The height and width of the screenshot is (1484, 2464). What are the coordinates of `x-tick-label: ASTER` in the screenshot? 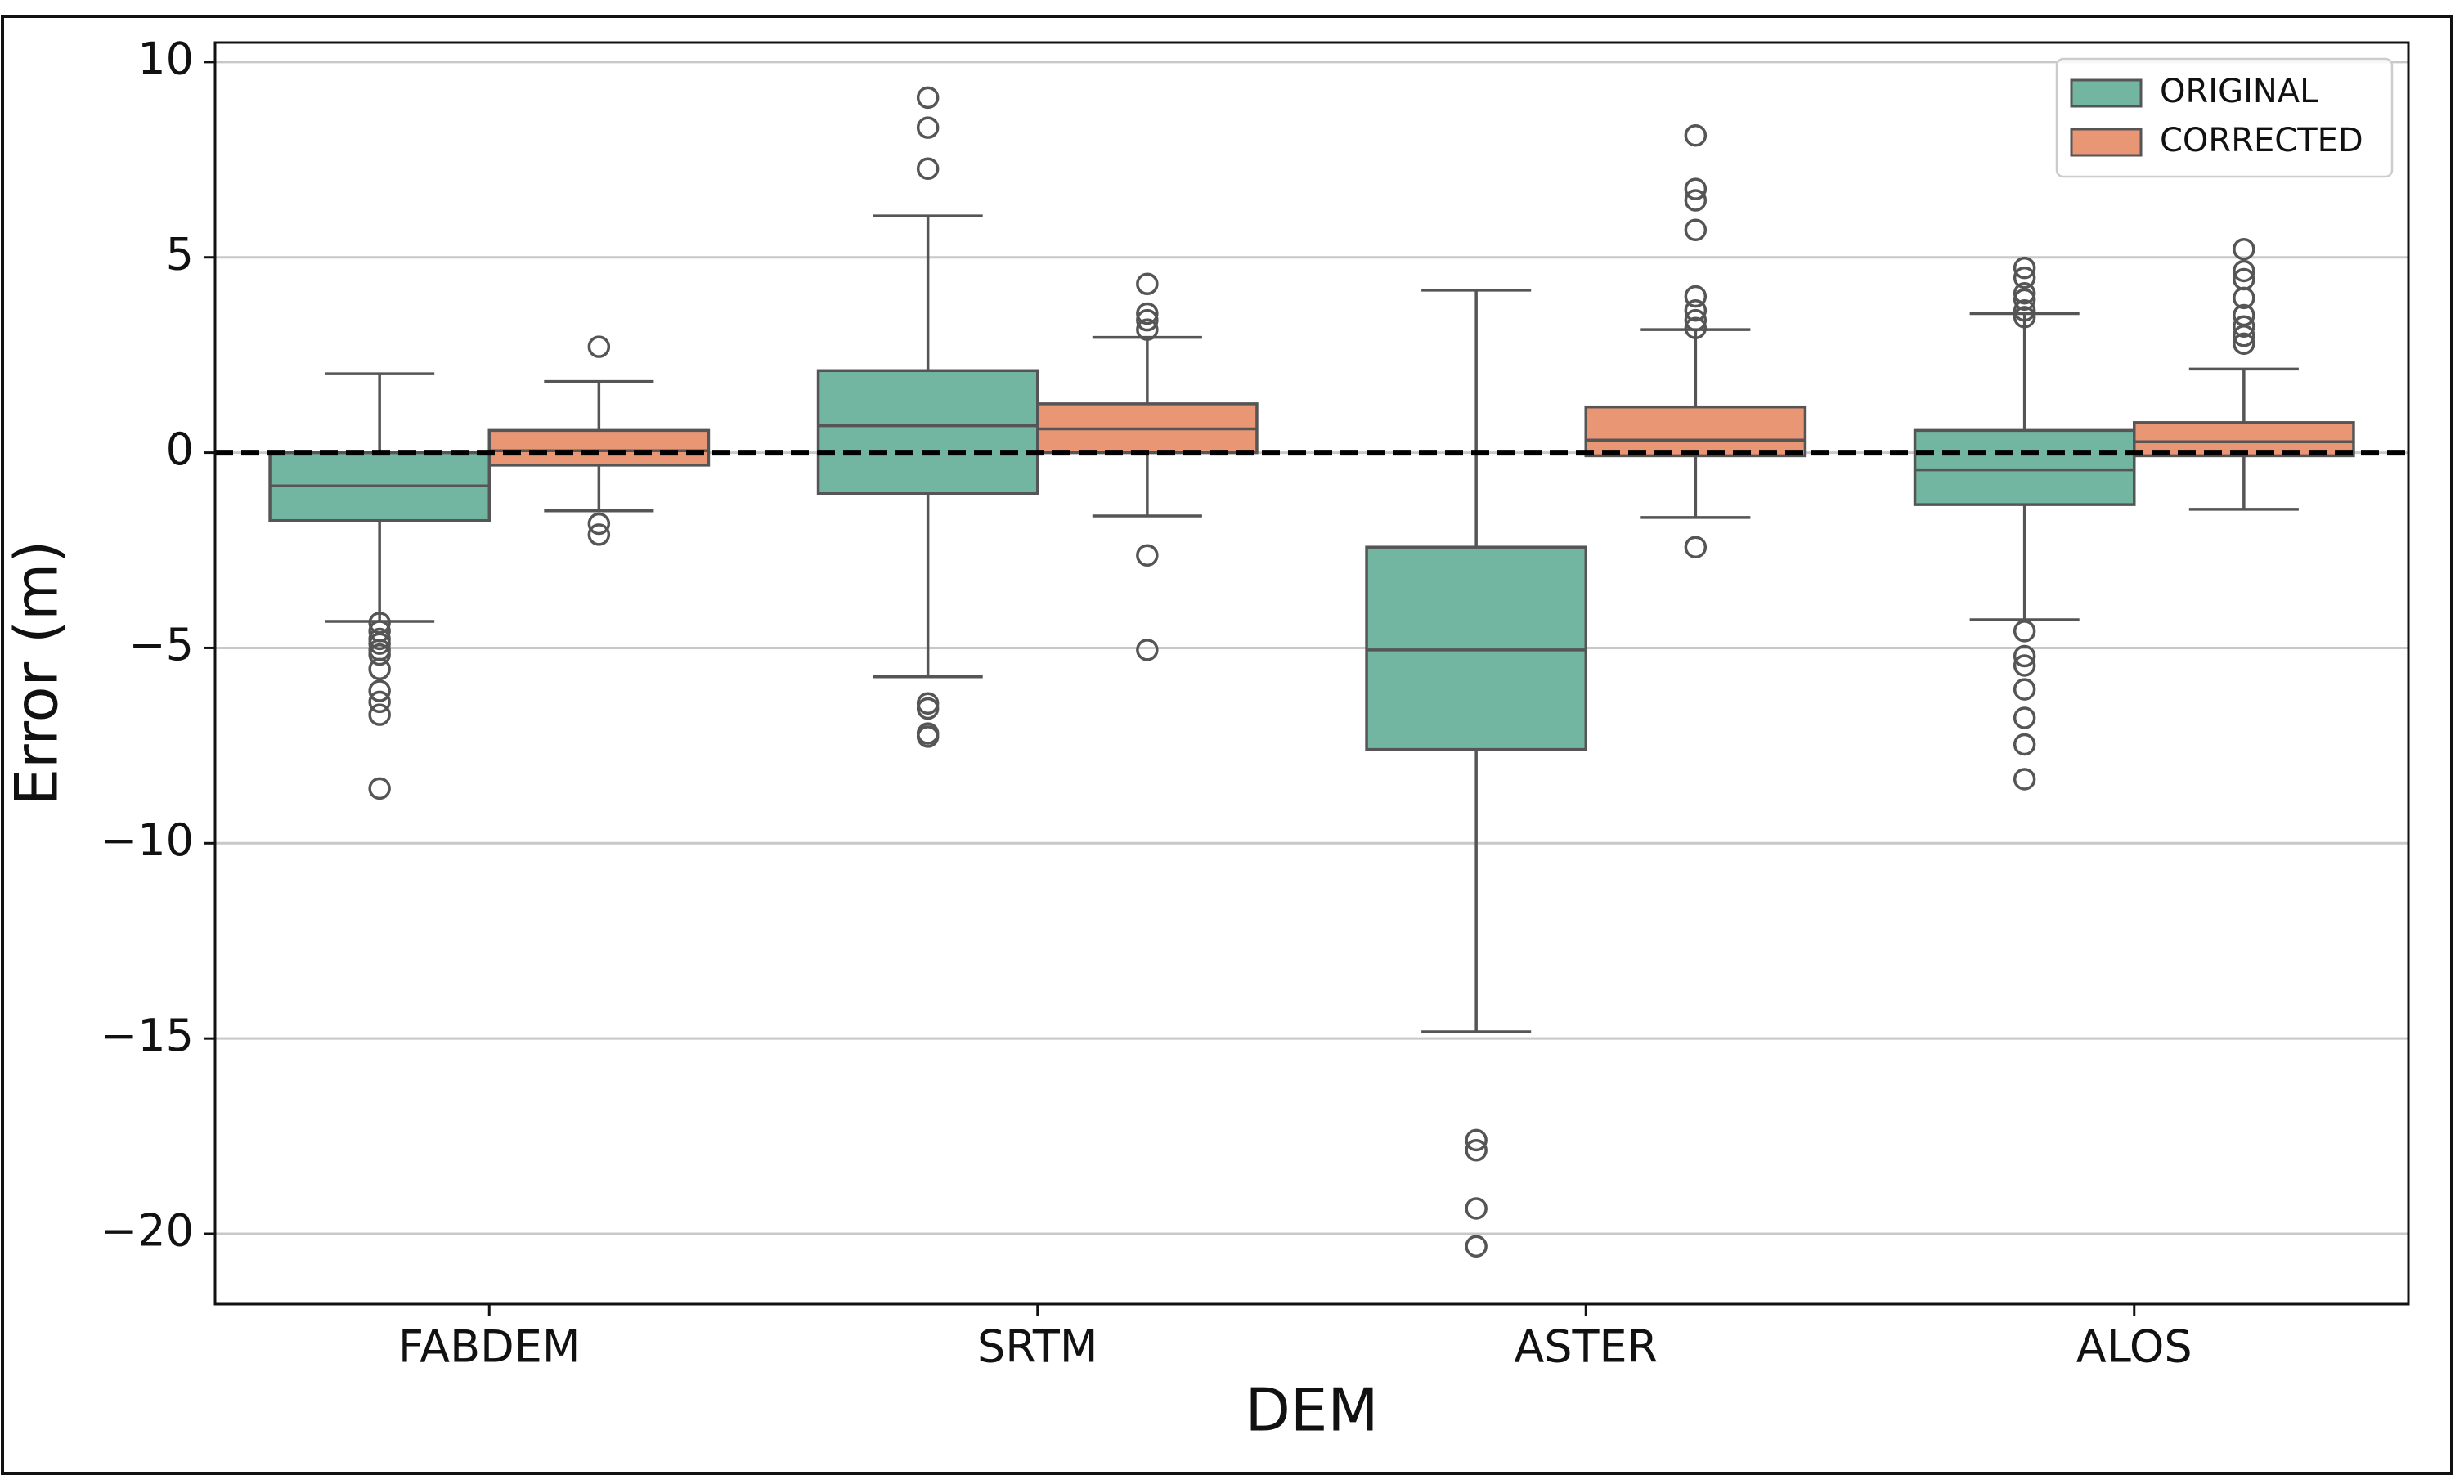 It's located at (1586, 1347).